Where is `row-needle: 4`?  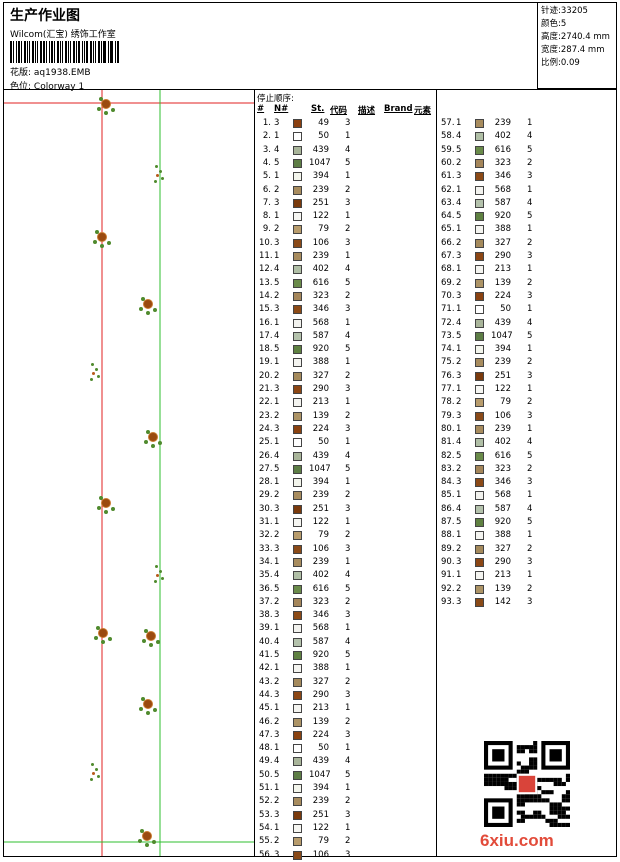 row-needle: 4 is located at coordinates (459, 508).